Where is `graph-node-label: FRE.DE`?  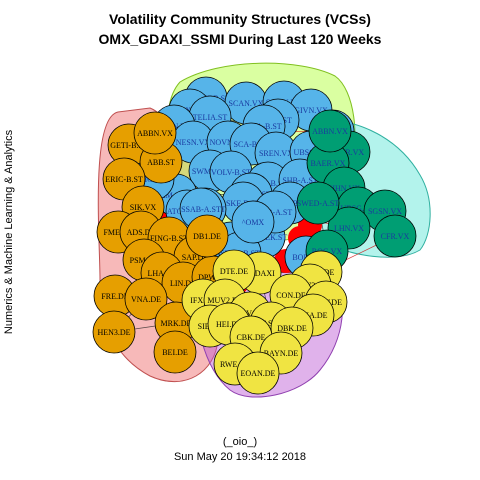
graph-node-label: FRE.DE is located at coordinates (114, 296).